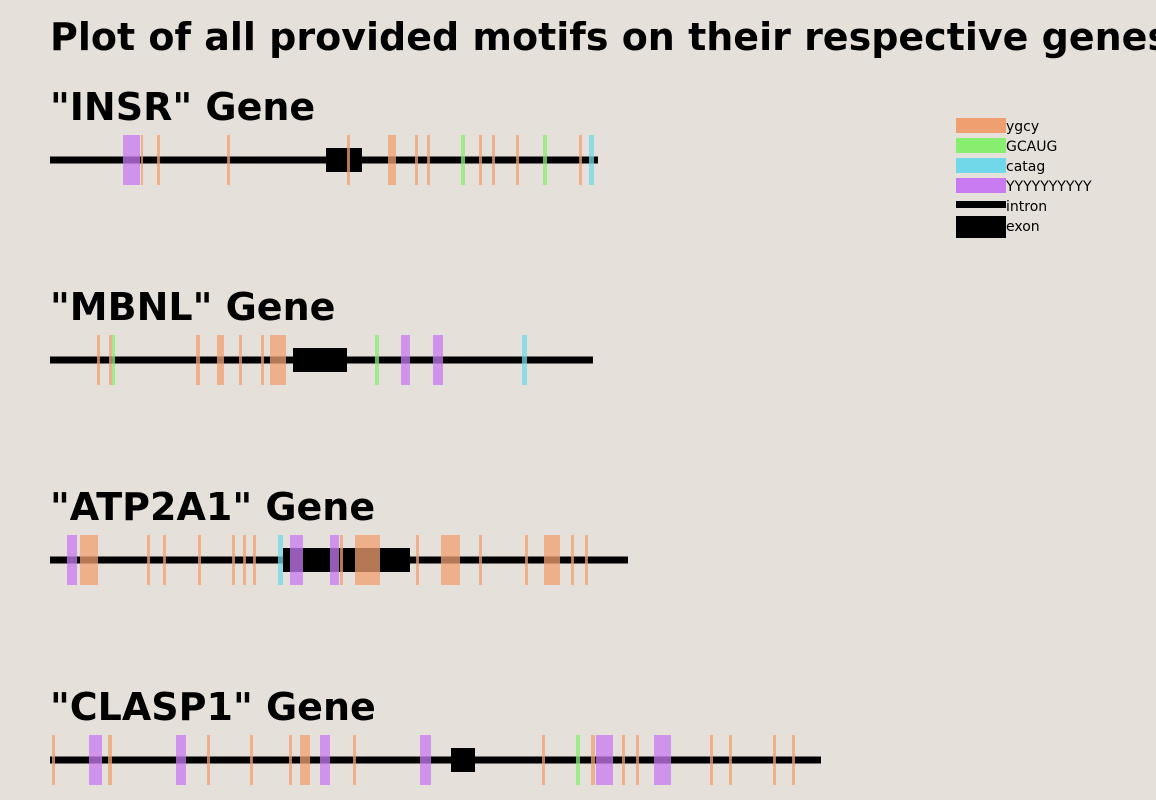  I want to click on legend-swatch-intron, so click(981, 204).